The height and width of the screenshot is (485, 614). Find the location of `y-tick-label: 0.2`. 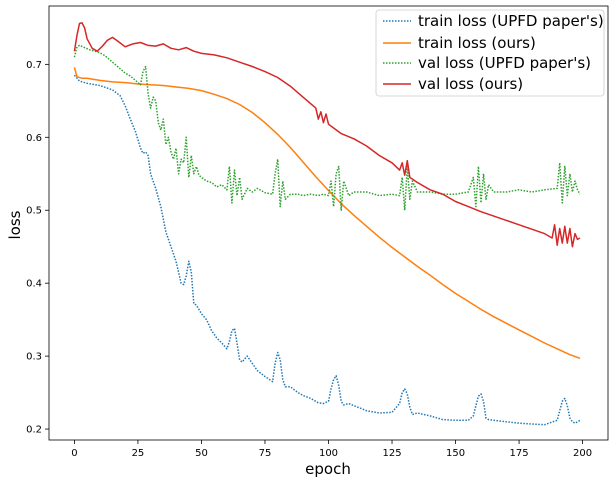

y-tick-label: 0.2 is located at coordinates (34, 430).